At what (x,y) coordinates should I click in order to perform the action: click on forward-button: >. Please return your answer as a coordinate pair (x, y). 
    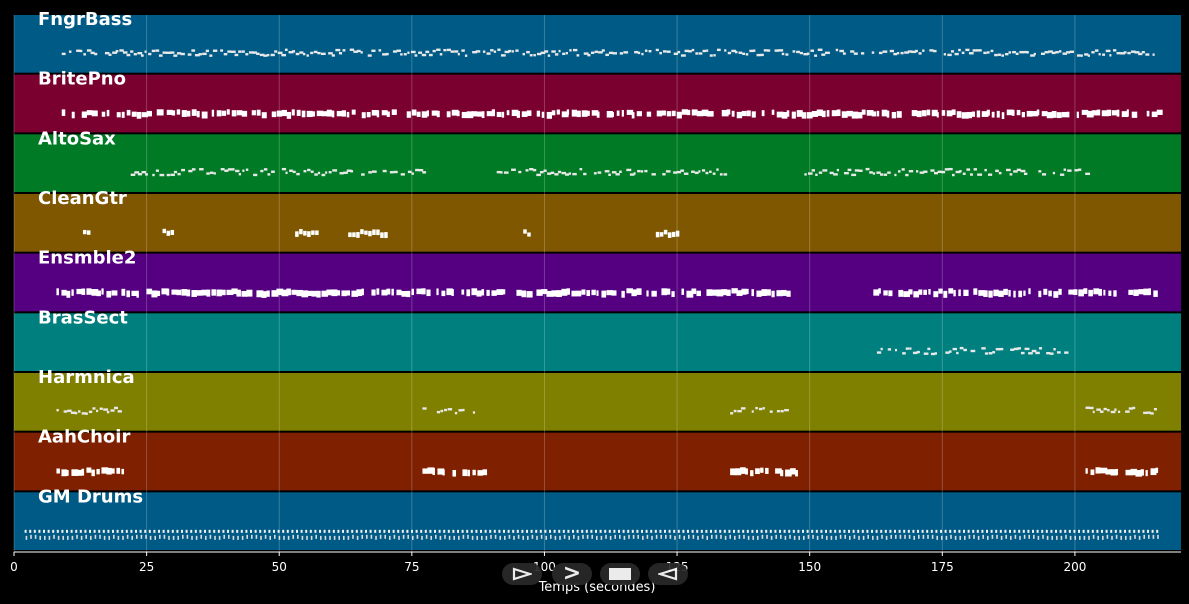
    Looking at the image, I should click on (572, 574).